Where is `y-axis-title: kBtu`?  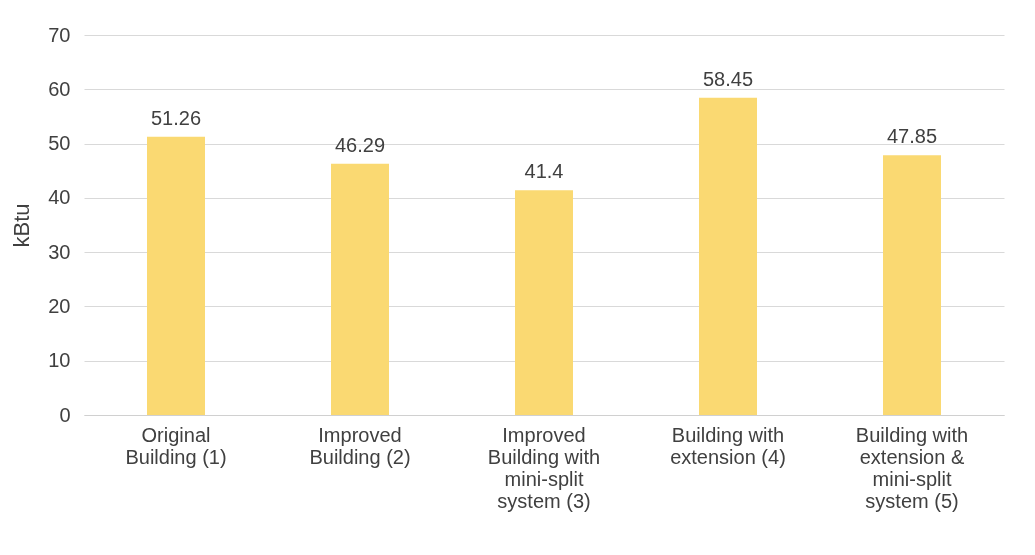
y-axis-title: kBtu is located at coordinates (22, 225).